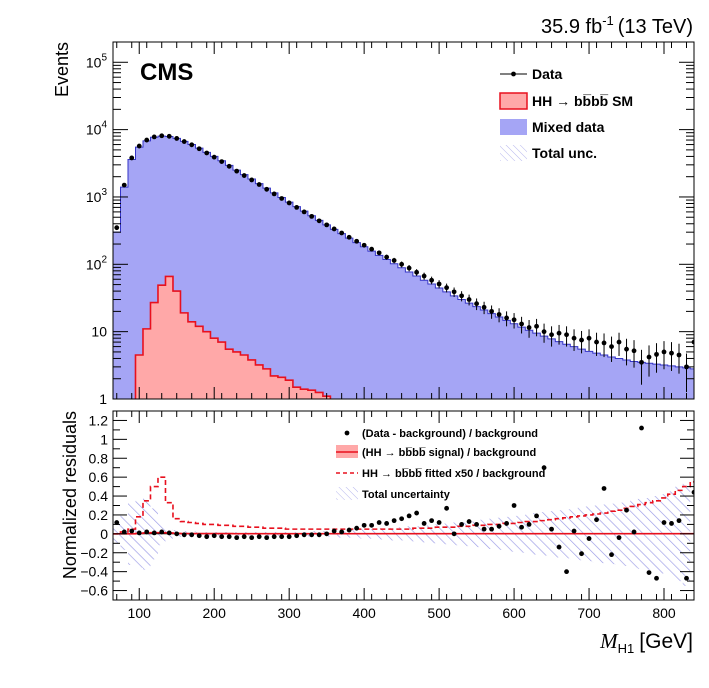 The width and height of the screenshot is (709, 688). I want to click on y-tick-label: 10⁵, so click(97, 61).